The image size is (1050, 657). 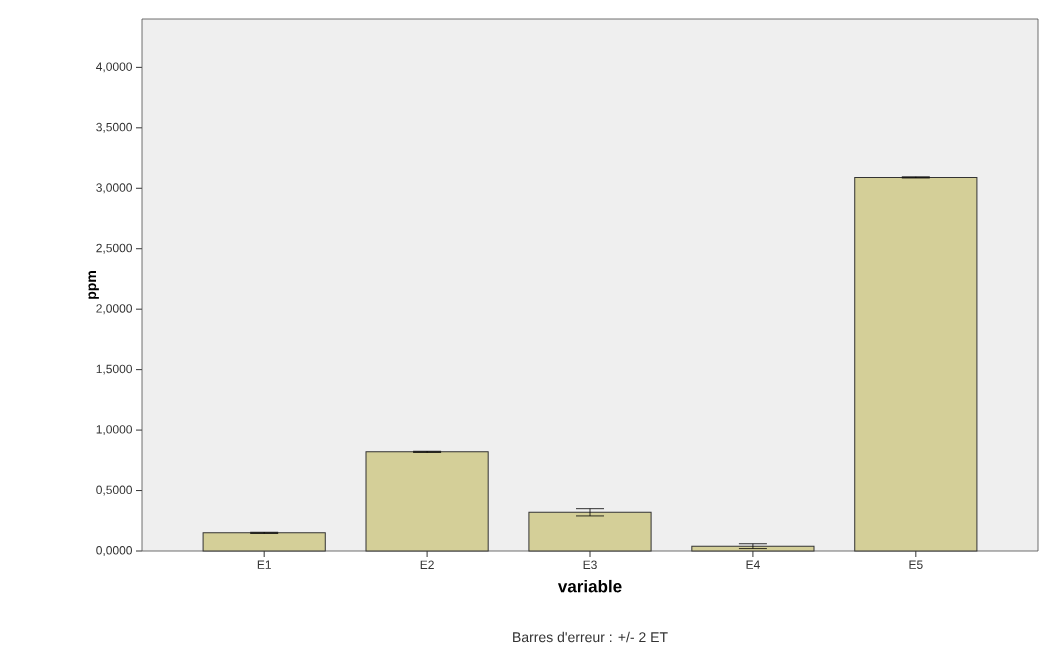 What do you see at coordinates (114, 551) in the screenshot?
I see `y-tick-label: 0,0000` at bounding box center [114, 551].